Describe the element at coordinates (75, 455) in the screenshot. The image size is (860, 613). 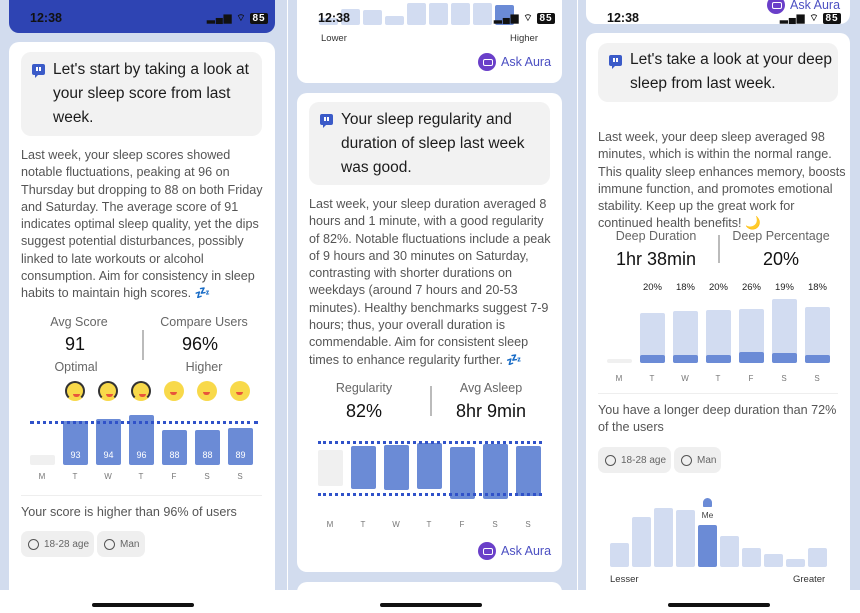
I see `score-label: 93` at that location.